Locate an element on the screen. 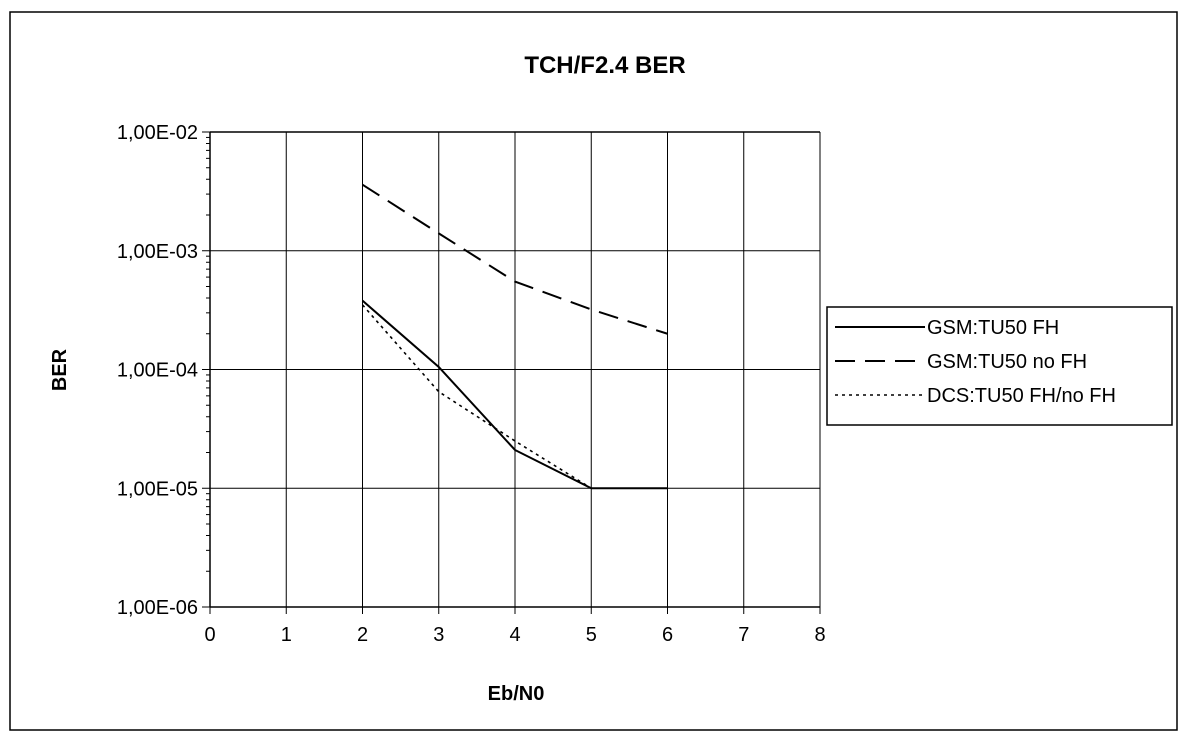 This screenshot has height=735, width=1187. y-tick-label: 1,00E-04 is located at coordinates (157, 371).